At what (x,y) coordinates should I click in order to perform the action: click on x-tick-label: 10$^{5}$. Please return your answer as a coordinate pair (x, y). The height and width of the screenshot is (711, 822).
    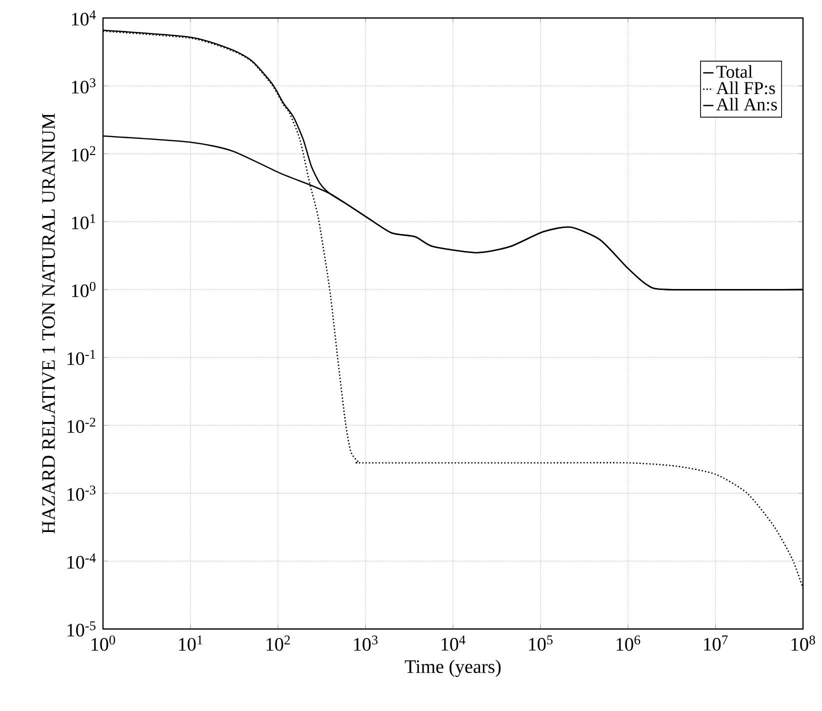
    Looking at the image, I should click on (541, 643).